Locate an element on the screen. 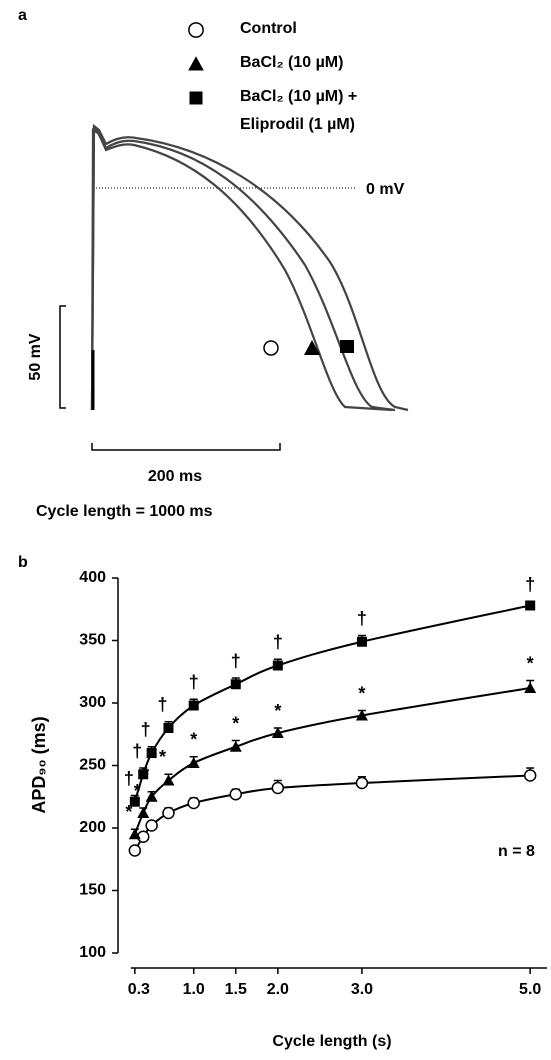 This screenshot has width=551, height=1060. x-tick-label: 5.0 is located at coordinates (530, 989).